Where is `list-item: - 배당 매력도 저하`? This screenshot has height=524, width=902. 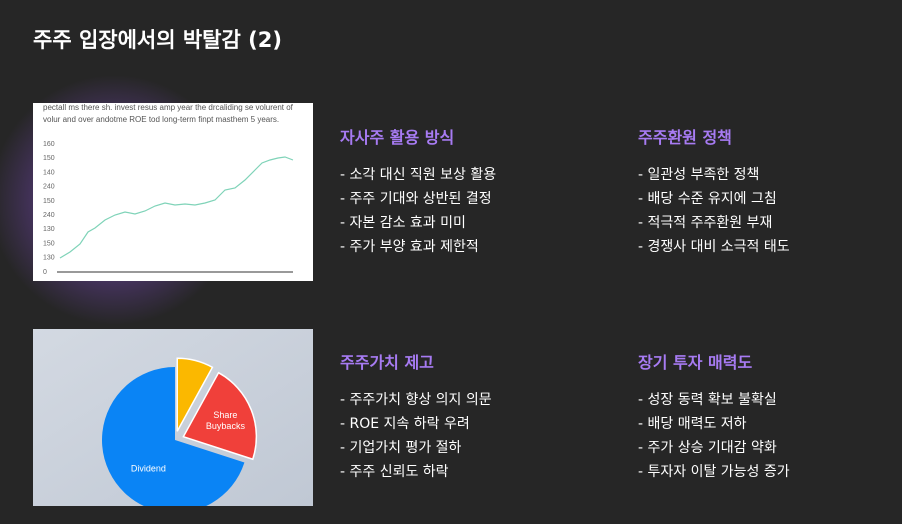 list-item: - 배당 매력도 저하 is located at coordinates (692, 424).